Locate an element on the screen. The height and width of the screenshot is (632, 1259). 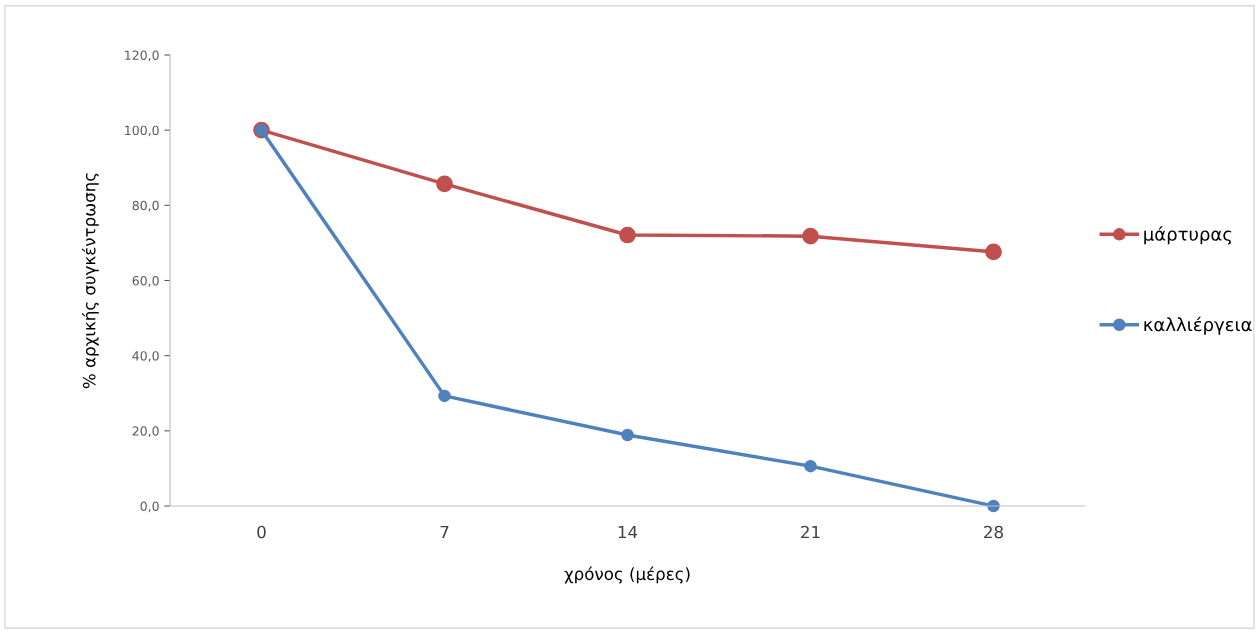
y-tick-label: 40,0 is located at coordinates (145, 356).